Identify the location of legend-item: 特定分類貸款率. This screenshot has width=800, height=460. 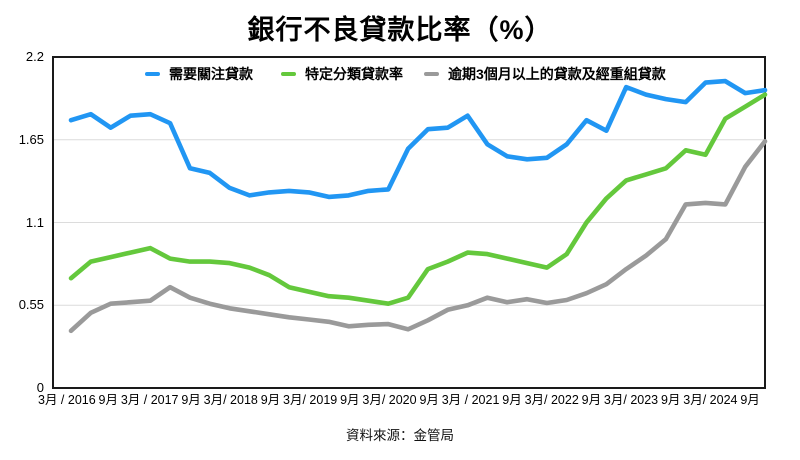
(342, 74).